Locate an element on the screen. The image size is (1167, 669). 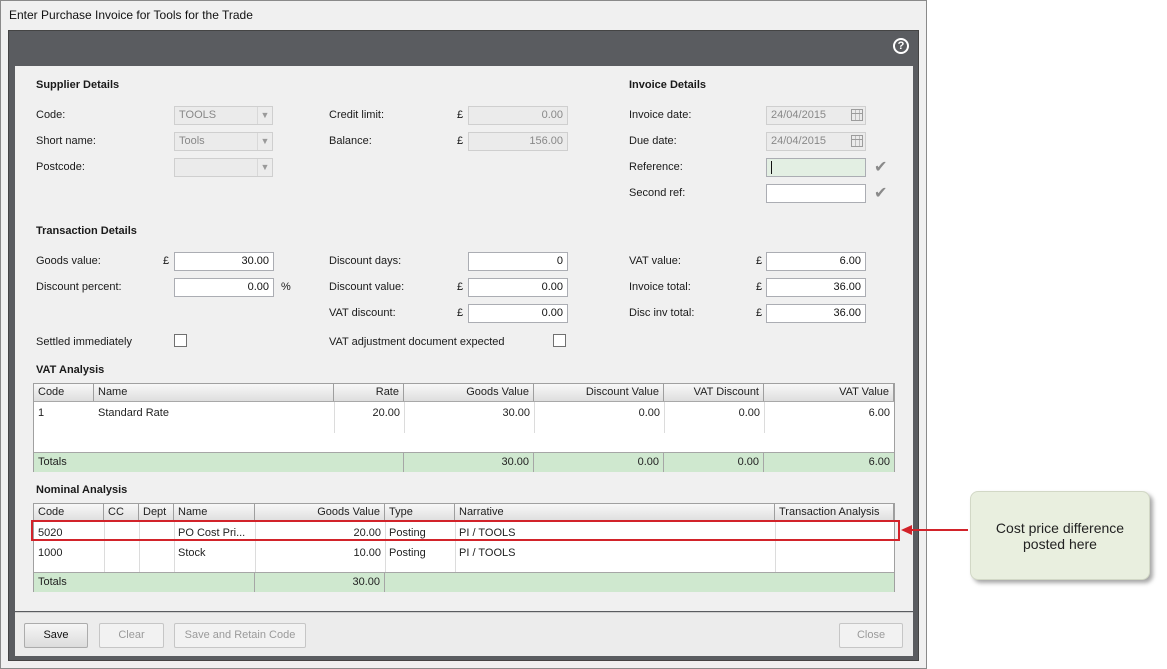
discount-value-input: 0.00 is located at coordinates (518, 287).